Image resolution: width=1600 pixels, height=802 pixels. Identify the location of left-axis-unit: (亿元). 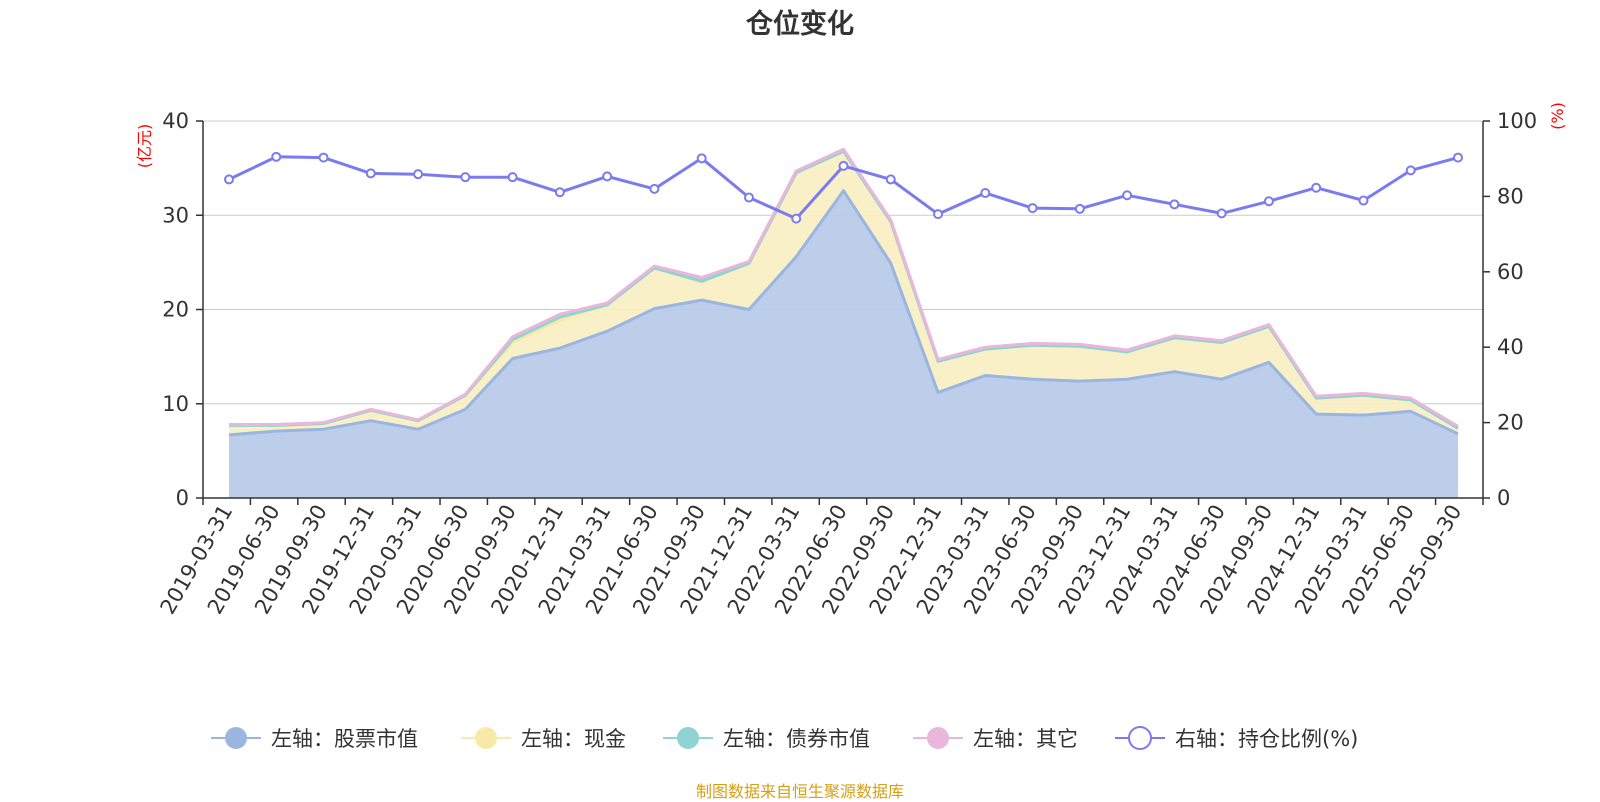
(144, 146).